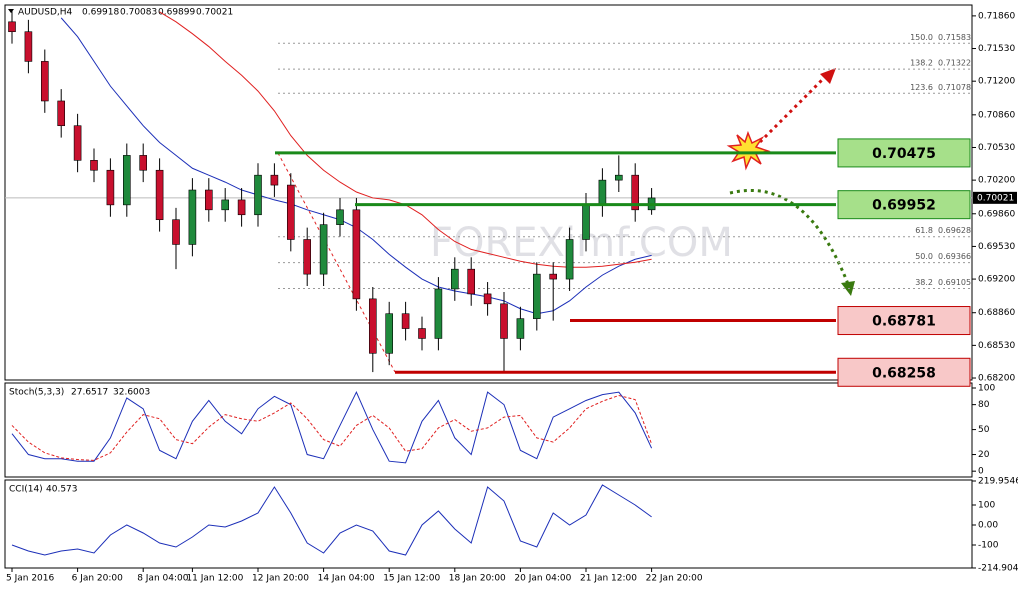 This screenshot has width=1018, height=591. I want to click on y-tick-label: -100, so click(988, 546).